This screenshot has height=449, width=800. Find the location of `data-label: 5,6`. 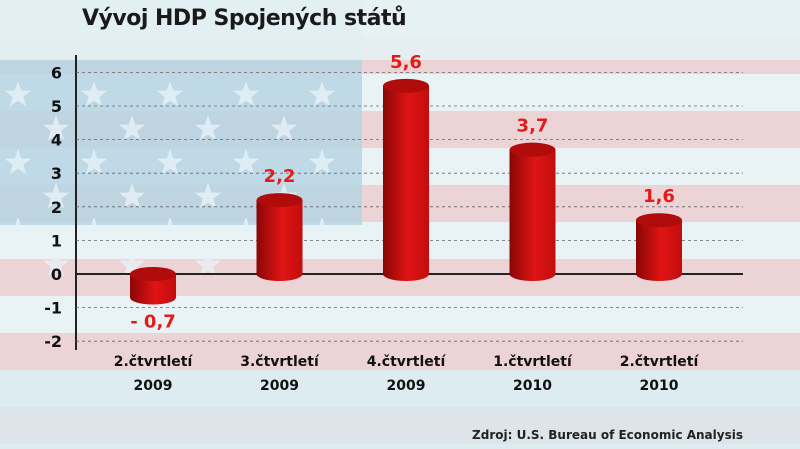

data-label: 5,6 is located at coordinates (406, 62).